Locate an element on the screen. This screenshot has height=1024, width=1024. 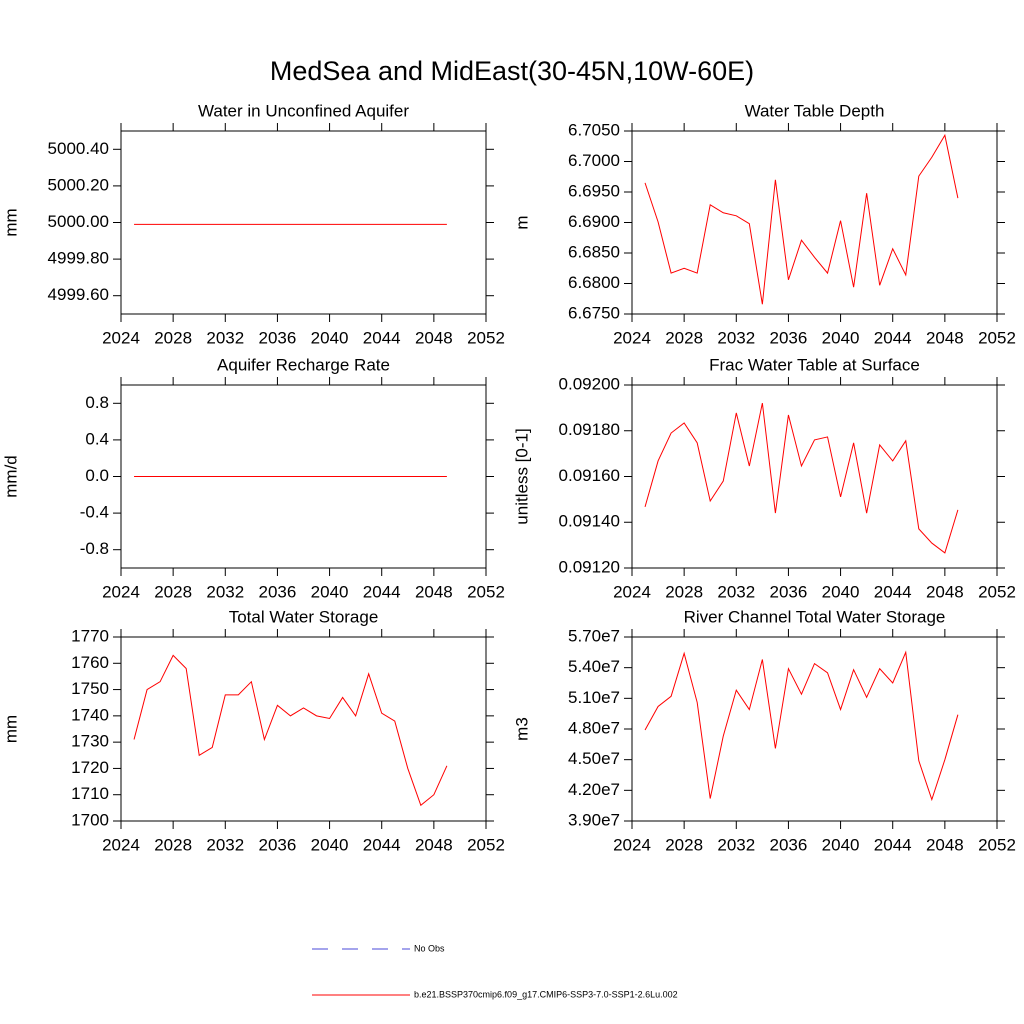
panel-title: Frac Water Table at Surface is located at coordinates (814, 364).